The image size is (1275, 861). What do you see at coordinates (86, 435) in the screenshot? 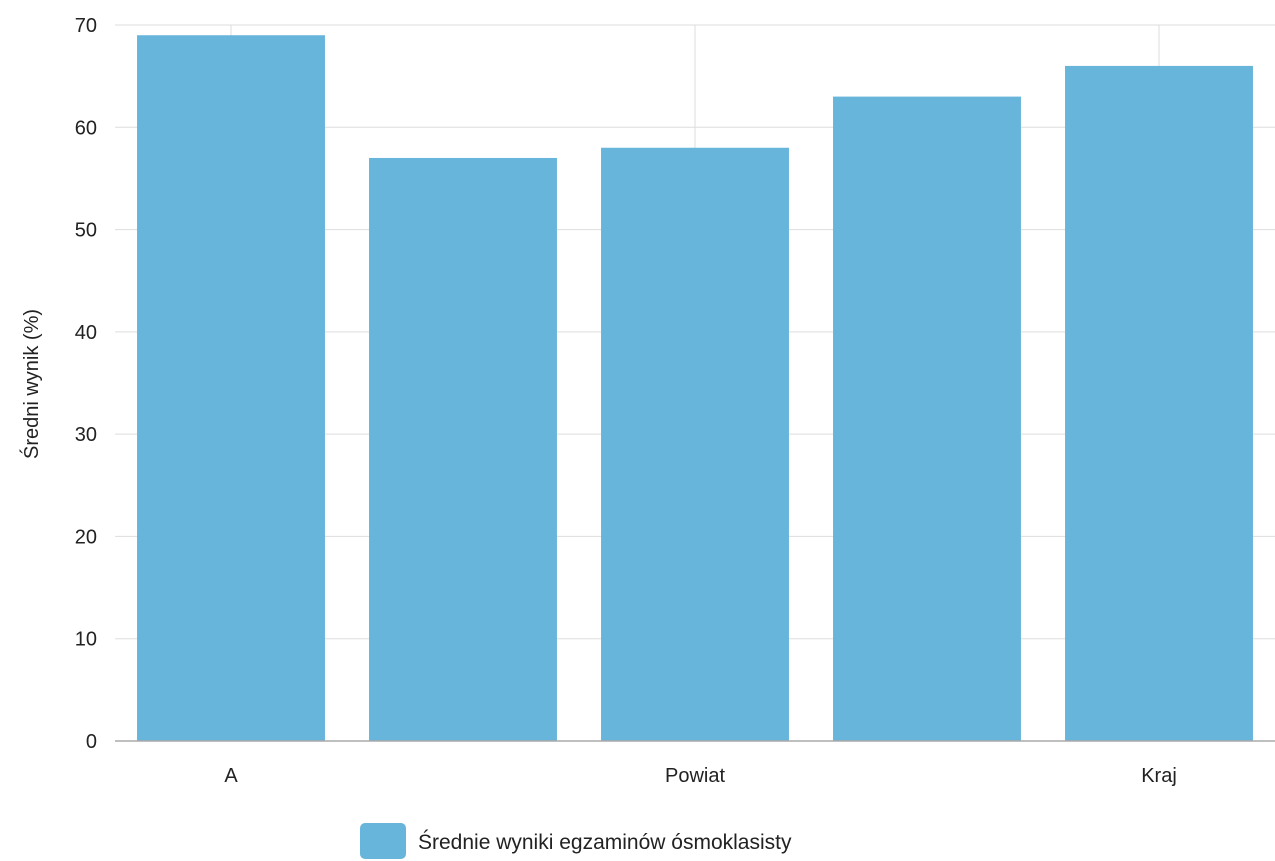
I see `y-tick-label: 30` at bounding box center [86, 435].